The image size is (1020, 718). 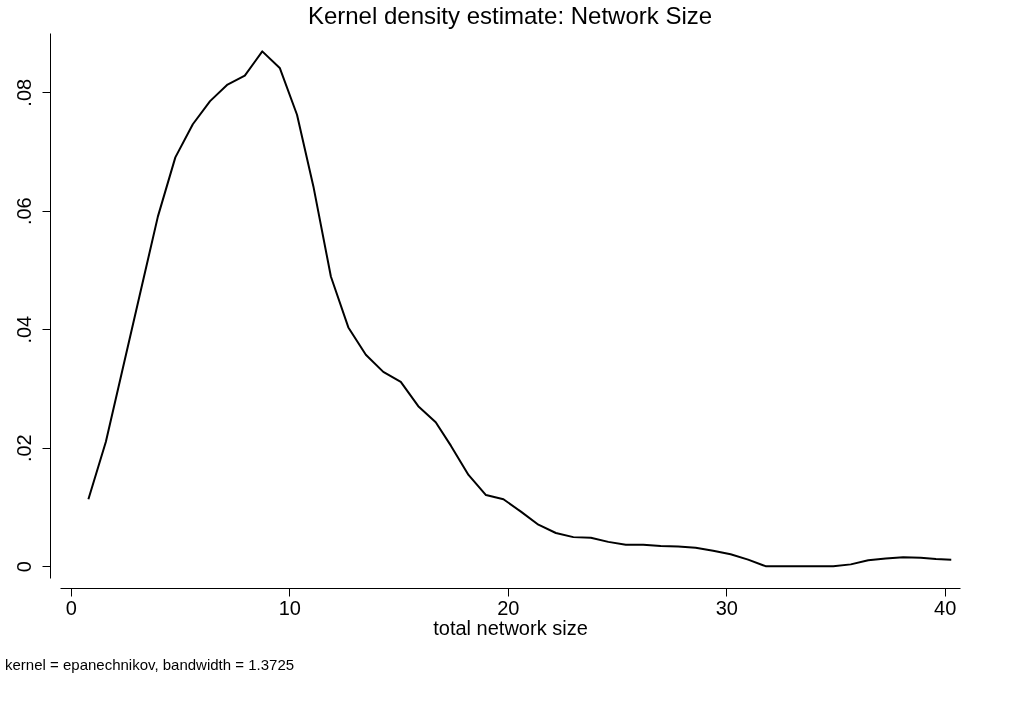 What do you see at coordinates (510, 627) in the screenshot?
I see `x-axis-title: total network size` at bounding box center [510, 627].